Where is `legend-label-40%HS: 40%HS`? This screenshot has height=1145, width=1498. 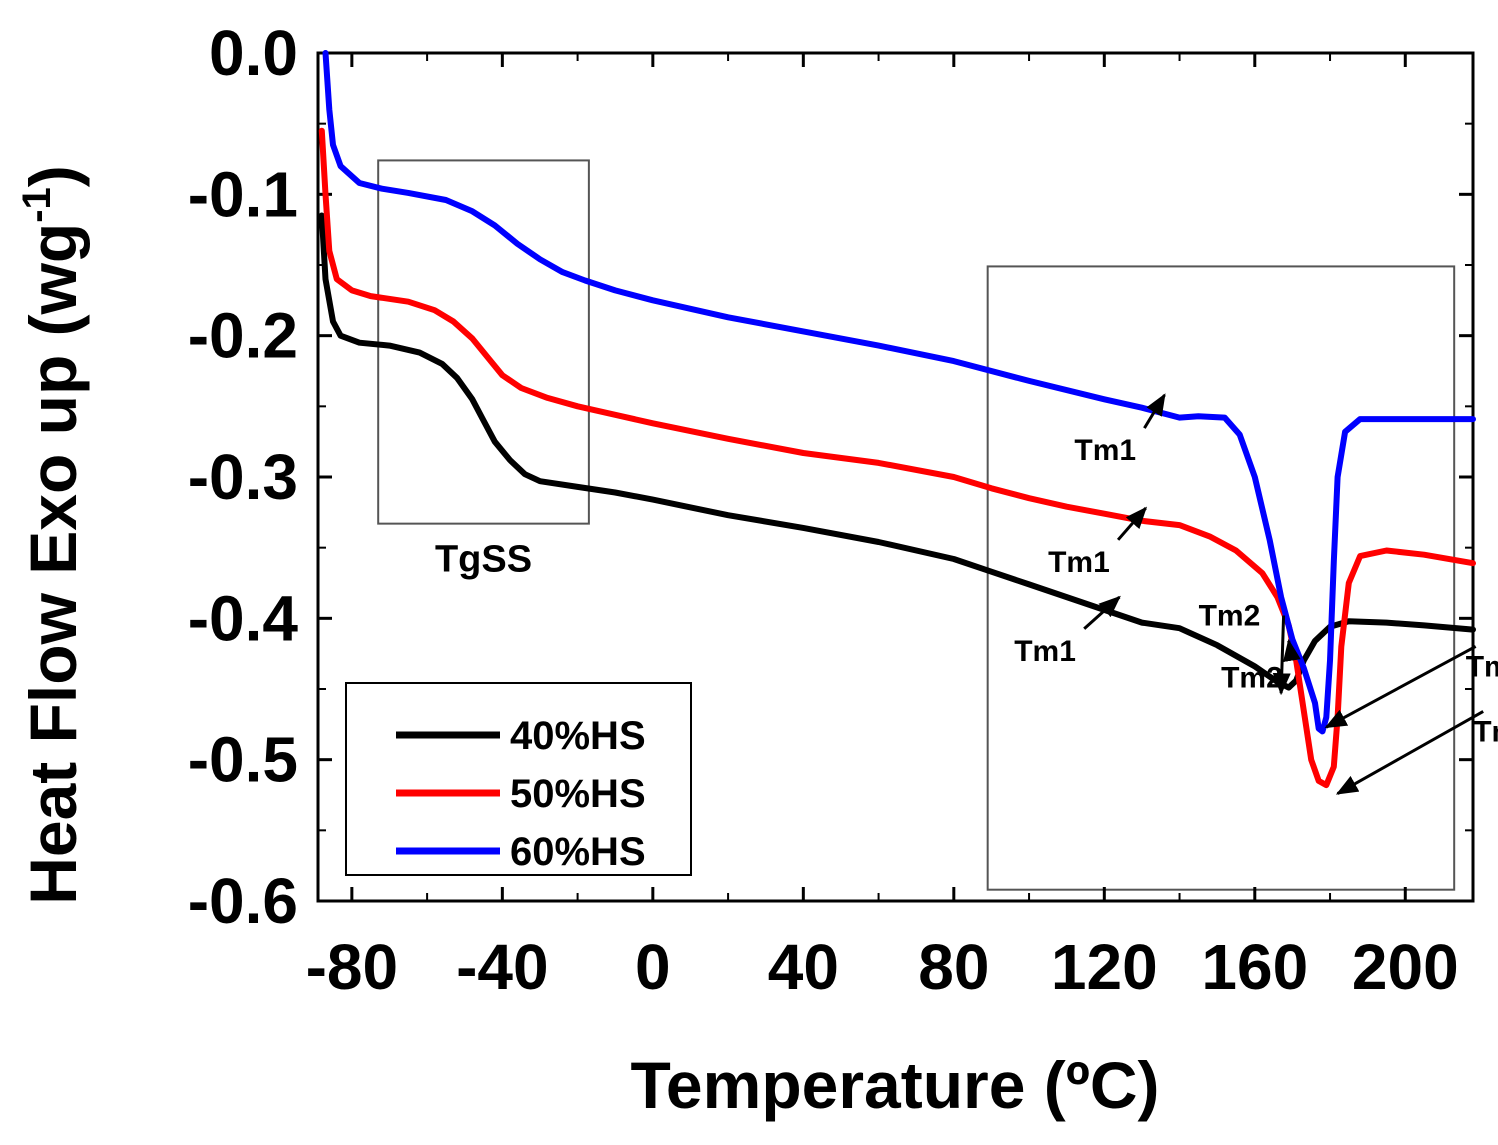 legend-label-40%HS: 40%HS is located at coordinates (578, 736).